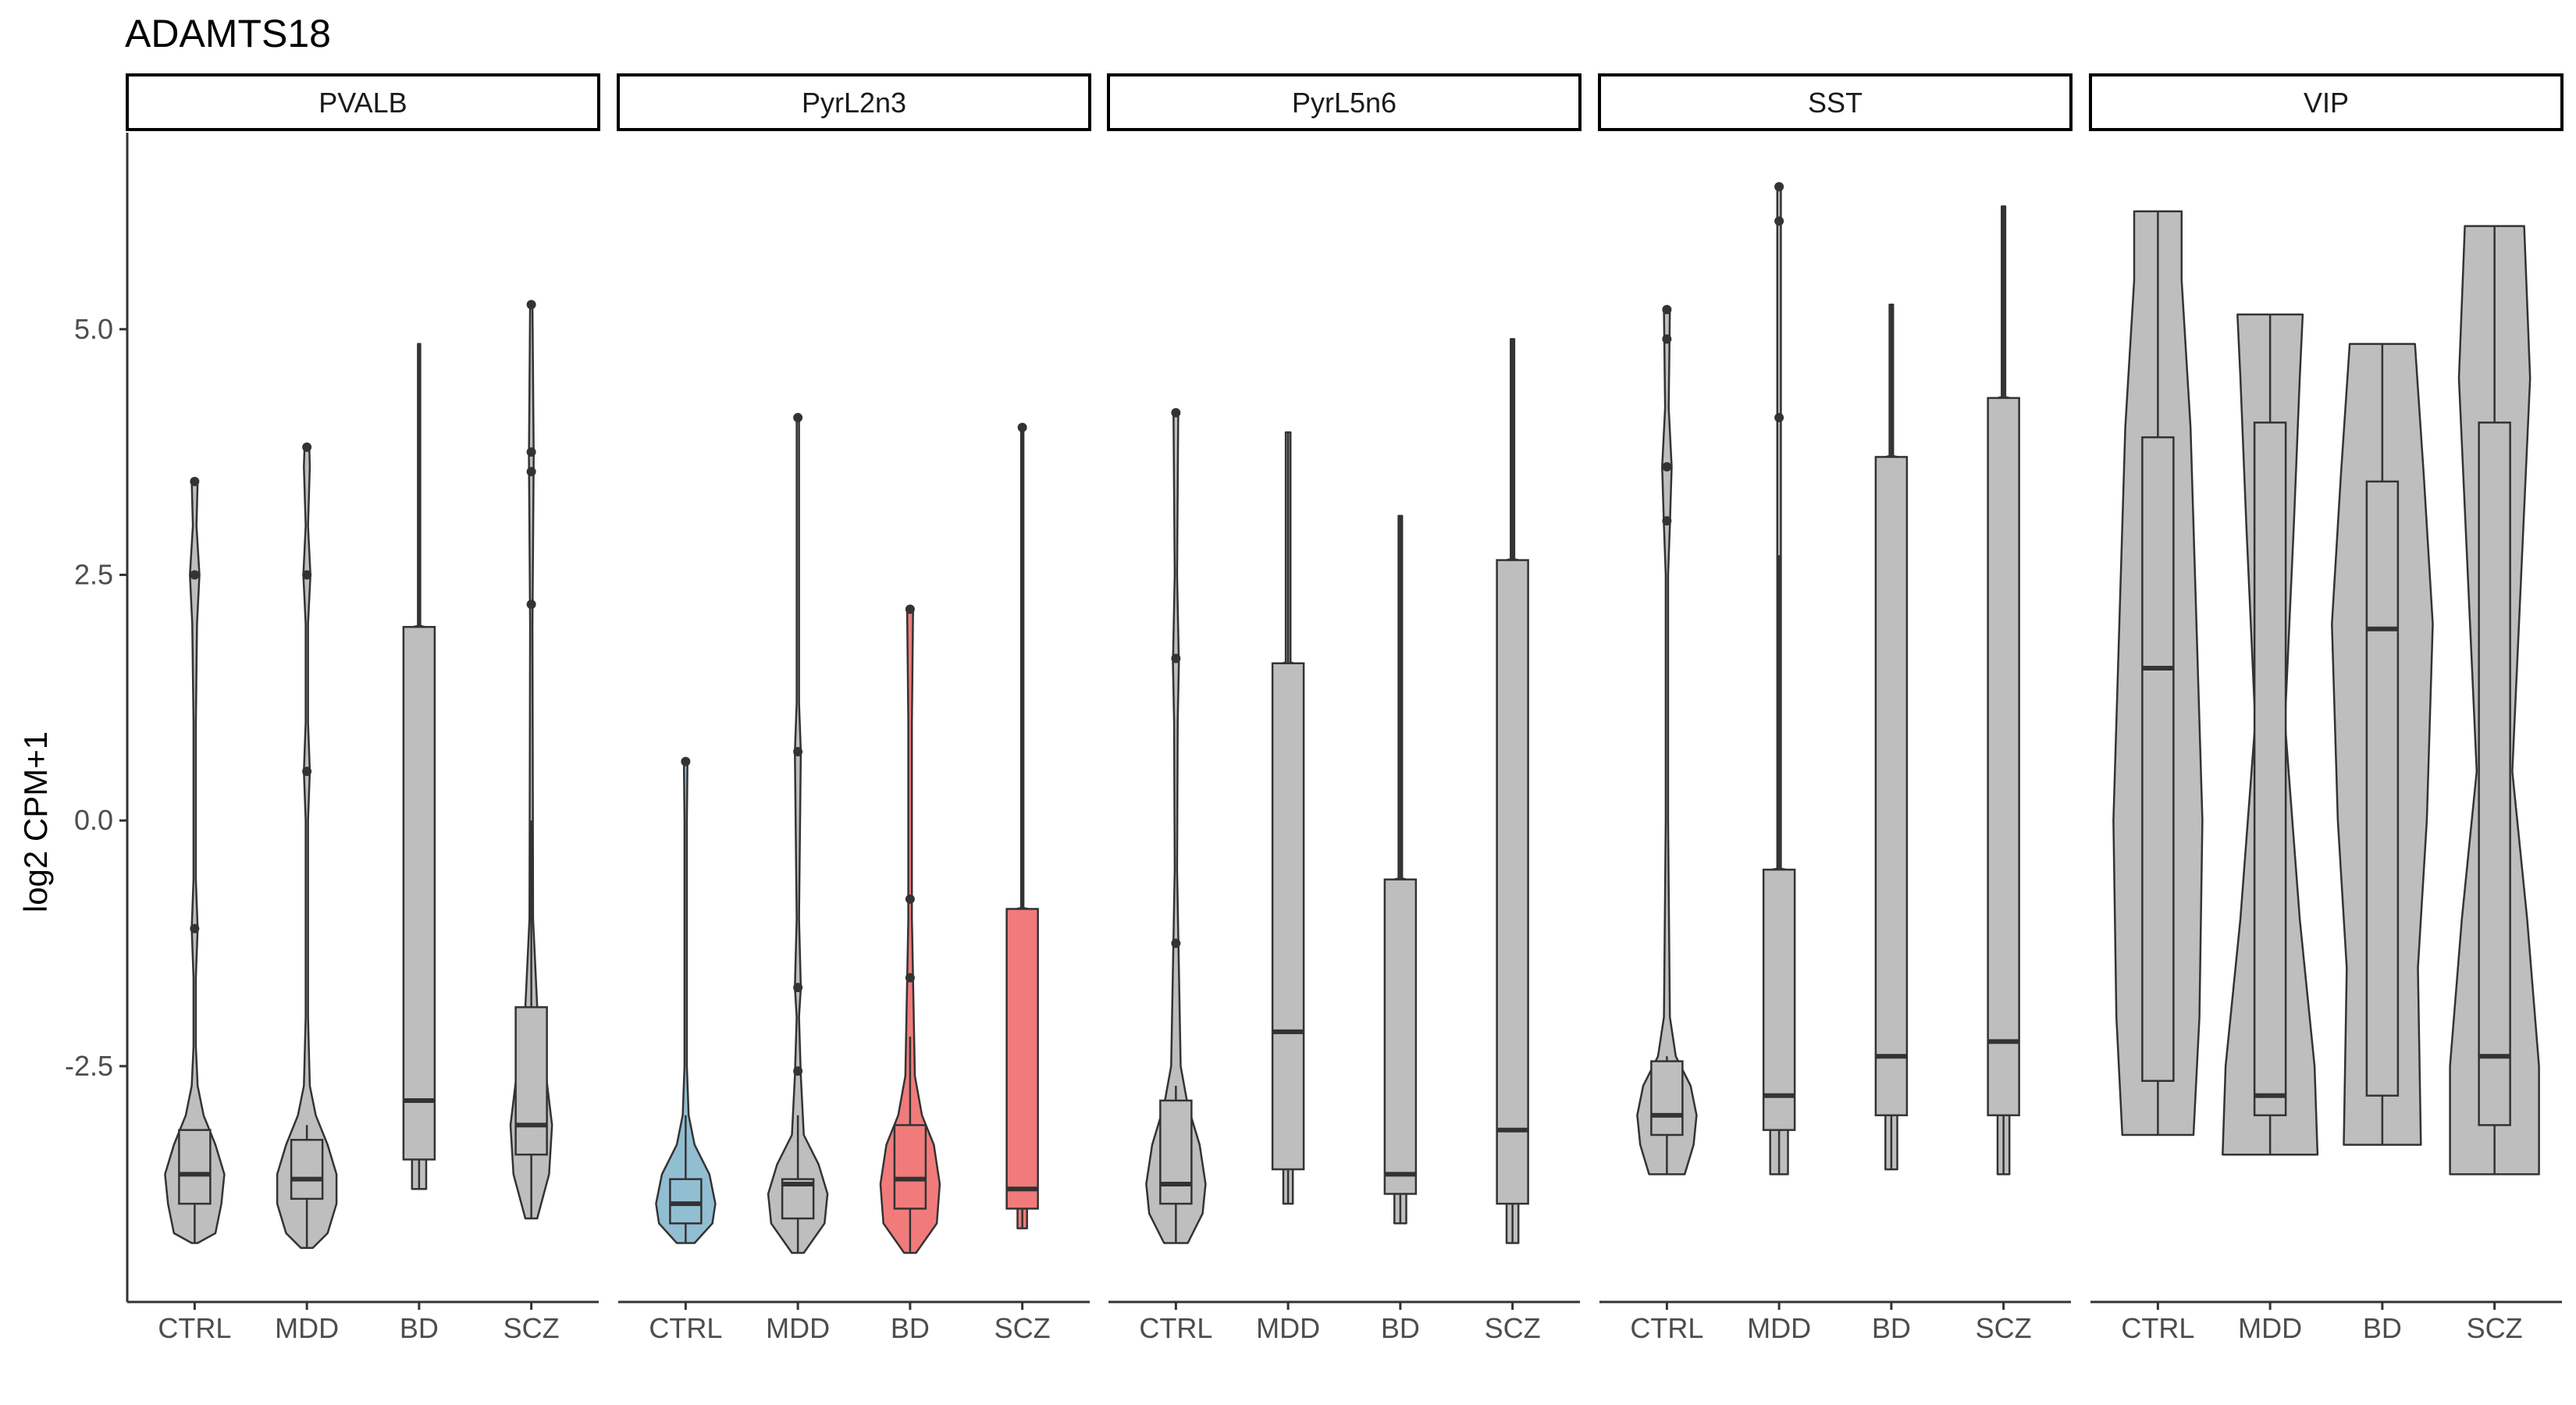  I want to click on violin-pyrl2n3-scz, so click(1022, 825).